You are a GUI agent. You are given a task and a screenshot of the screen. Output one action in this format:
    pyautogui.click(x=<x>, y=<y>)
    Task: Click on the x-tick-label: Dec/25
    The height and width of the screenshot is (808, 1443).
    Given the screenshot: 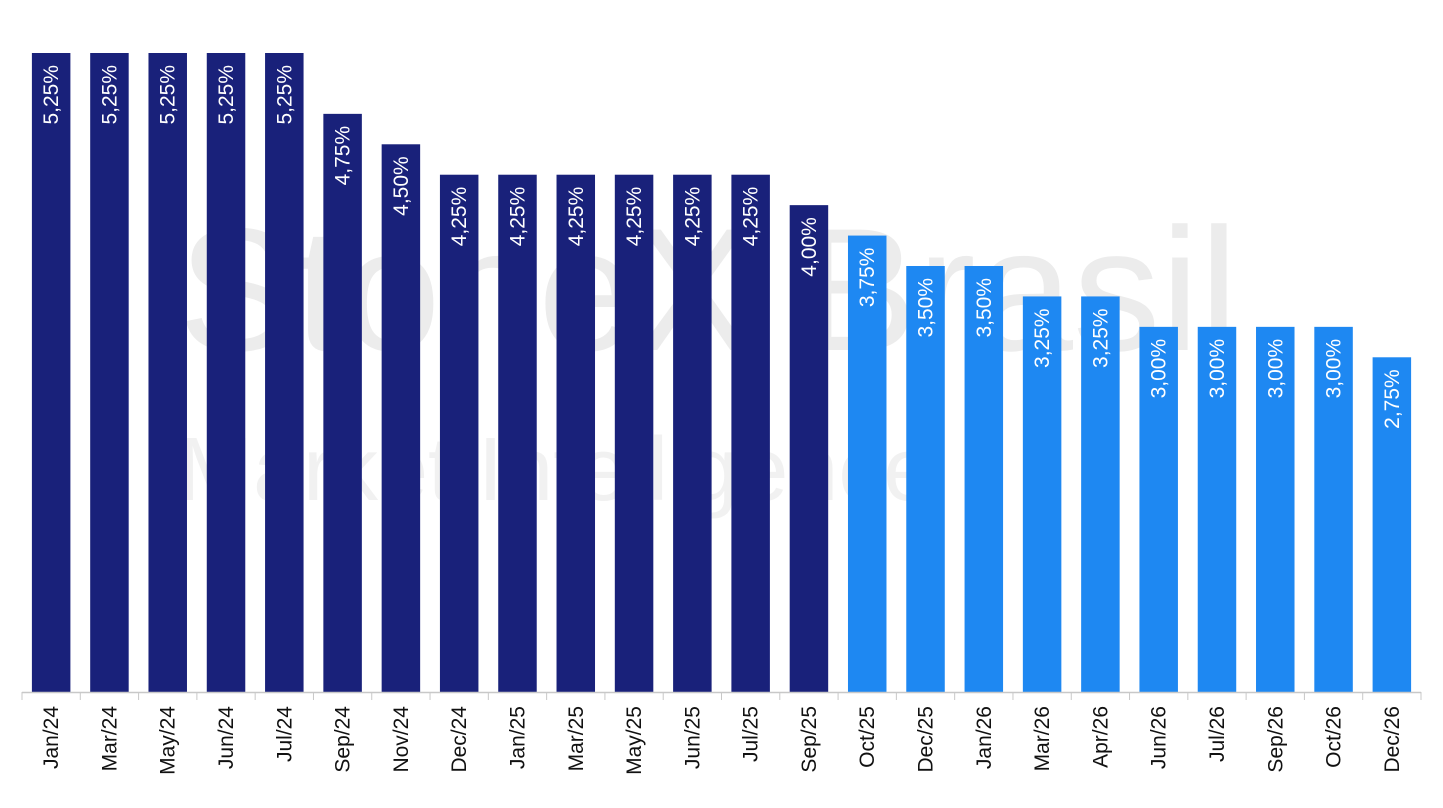 What is the action you would take?
    pyautogui.click(x=926, y=739)
    